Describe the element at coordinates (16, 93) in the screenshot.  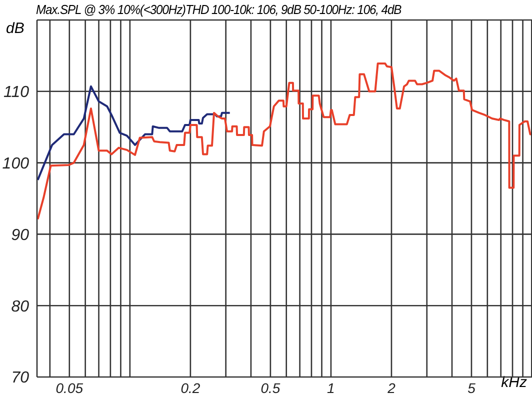
I see `y-tick-label: 110` at that location.